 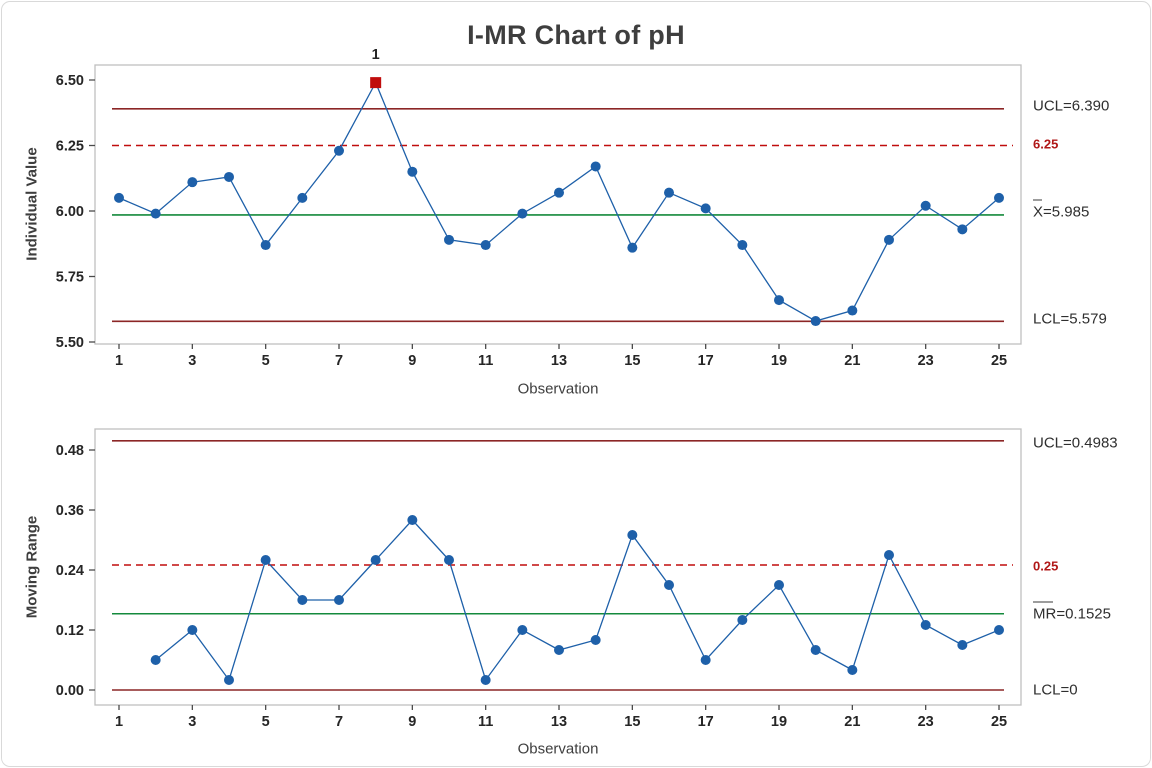 I want to click on ucl-label-text: UCL=0.4983, so click(x=1075, y=443).